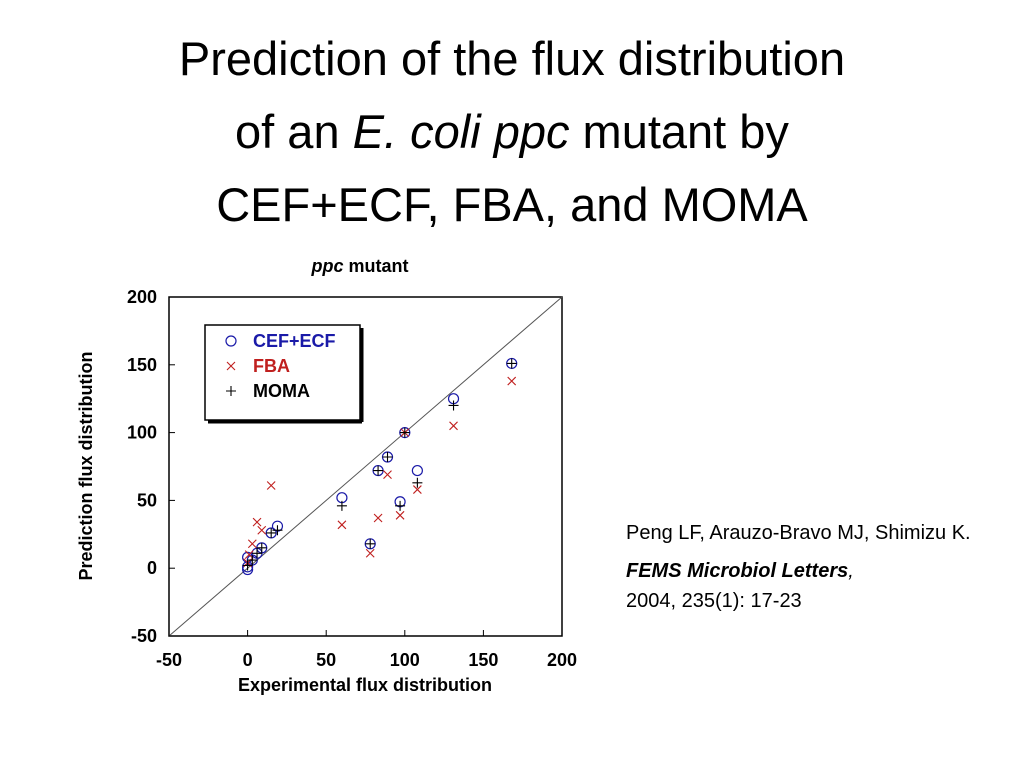 Image resolution: width=1024 pixels, height=768 pixels. What do you see at coordinates (142, 365) in the screenshot?
I see `y-tick-label: 150` at bounding box center [142, 365].